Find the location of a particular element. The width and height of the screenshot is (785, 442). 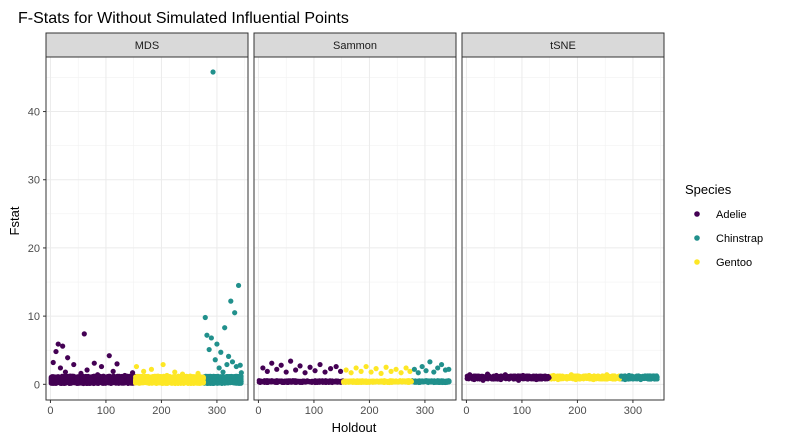

x-axis-title: Holdout is located at coordinates (354, 427).